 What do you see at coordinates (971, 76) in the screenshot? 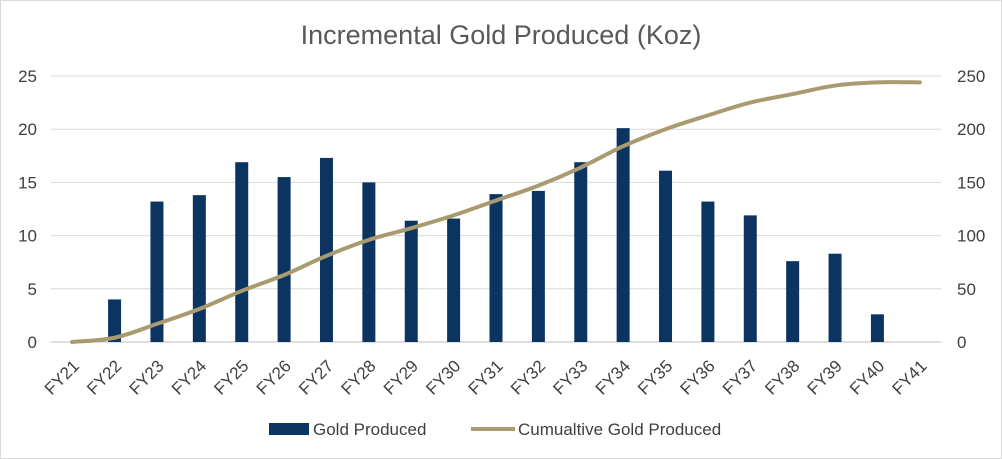
I see `y-right-tick-label: 250` at bounding box center [971, 76].